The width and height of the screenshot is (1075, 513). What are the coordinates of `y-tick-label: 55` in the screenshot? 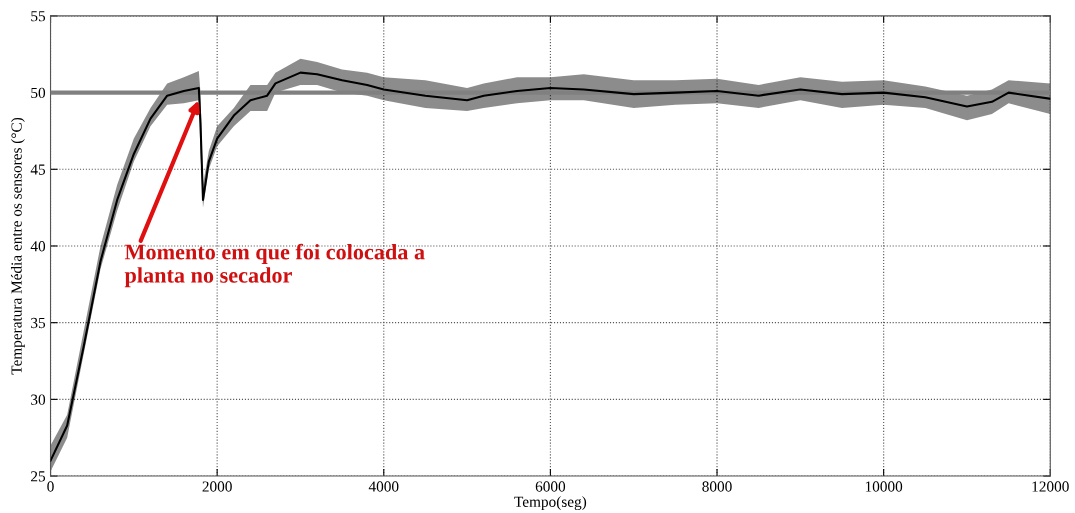 It's located at (38, 16).